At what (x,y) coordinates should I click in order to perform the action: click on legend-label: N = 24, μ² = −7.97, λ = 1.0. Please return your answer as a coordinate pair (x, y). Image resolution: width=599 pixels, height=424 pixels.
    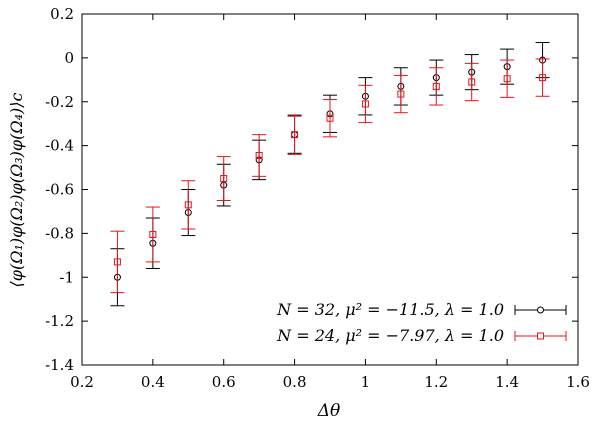
    Looking at the image, I should click on (390, 335).